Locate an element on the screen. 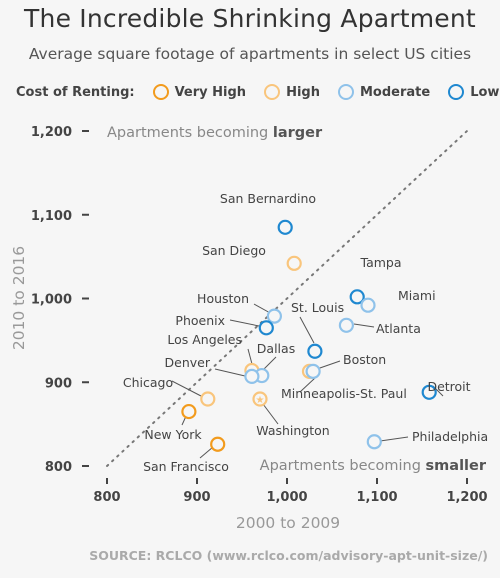 This screenshot has height=578, width=500. point-miami is located at coordinates (368, 305).